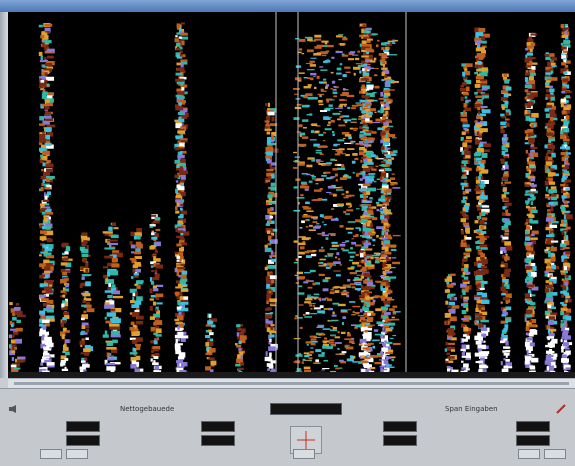 This screenshot has width=575, height=466. What do you see at coordinates (291, 383) in the screenshot?
I see `scrollbar-thumb` at bounding box center [291, 383].